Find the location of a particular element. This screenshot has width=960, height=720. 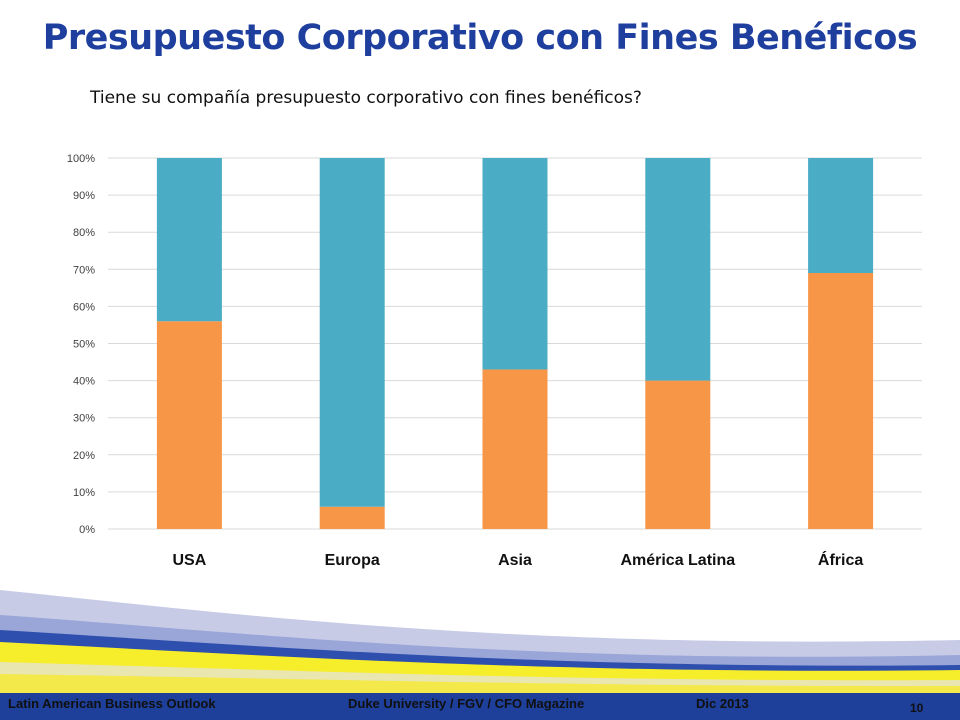

x-tick-label: Europa is located at coordinates (352, 560).